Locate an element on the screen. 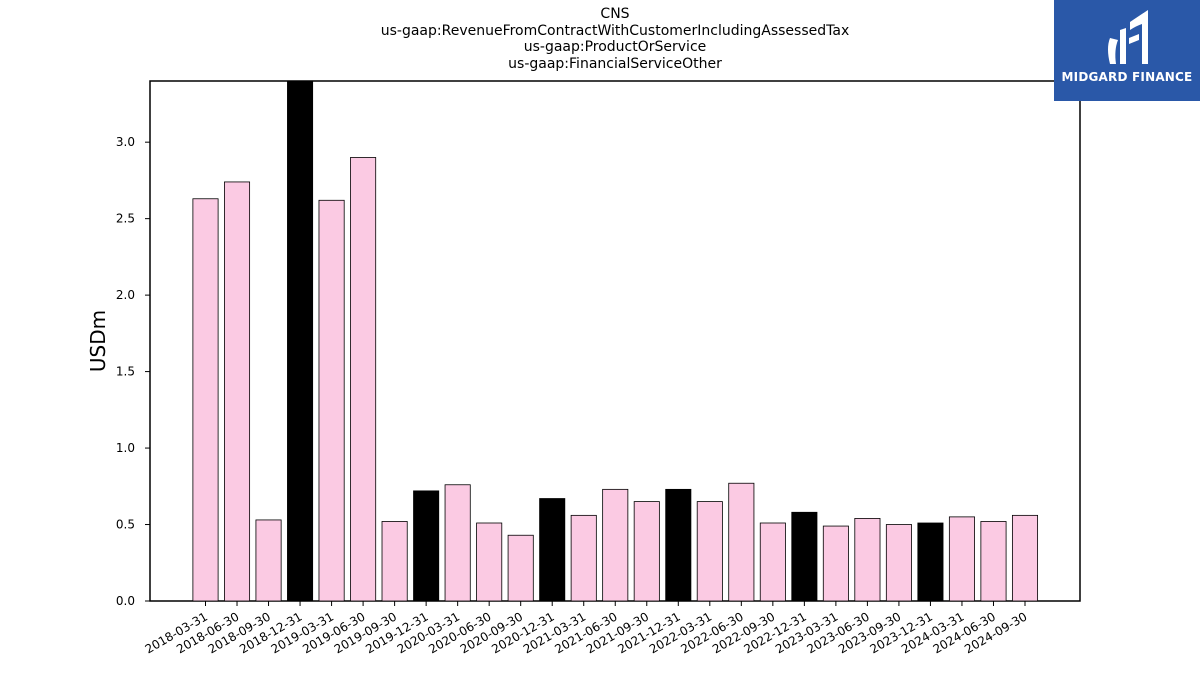  midgard-finance-logo: MIDGARD FINANCE is located at coordinates (1127, 50).